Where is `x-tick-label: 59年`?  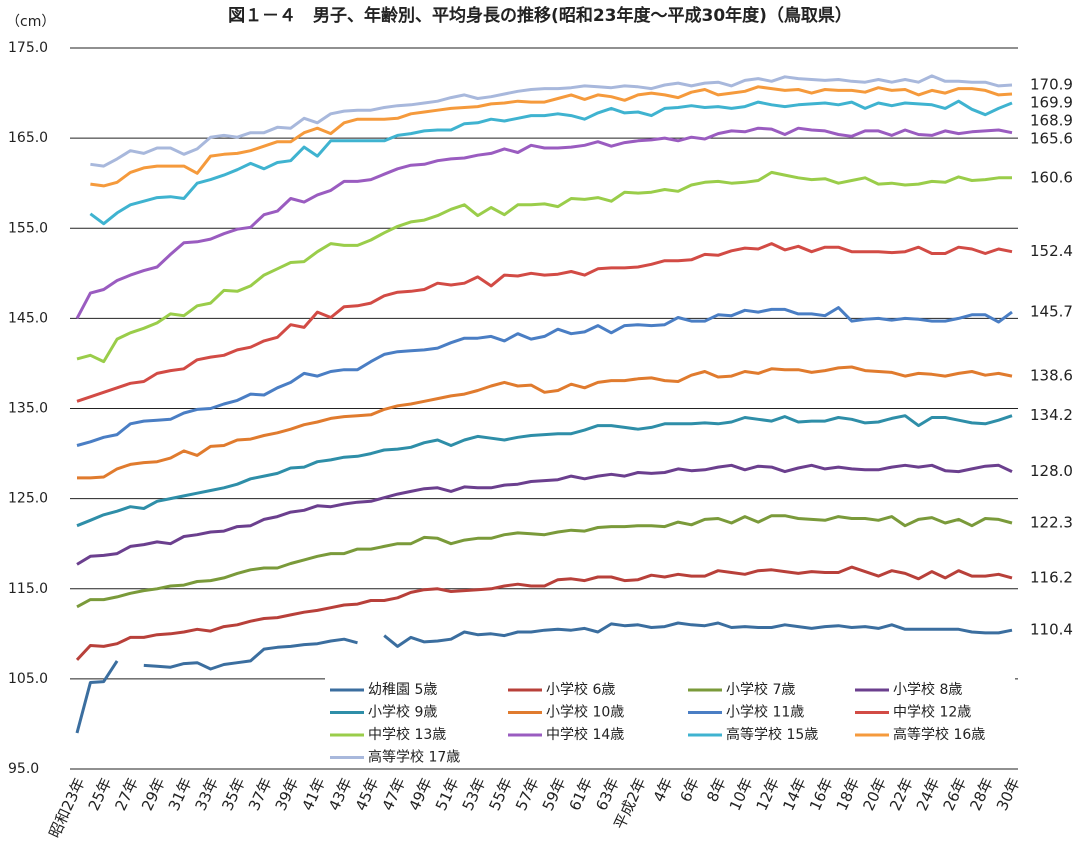 x-tick-label: 59年 is located at coordinates (554, 794).